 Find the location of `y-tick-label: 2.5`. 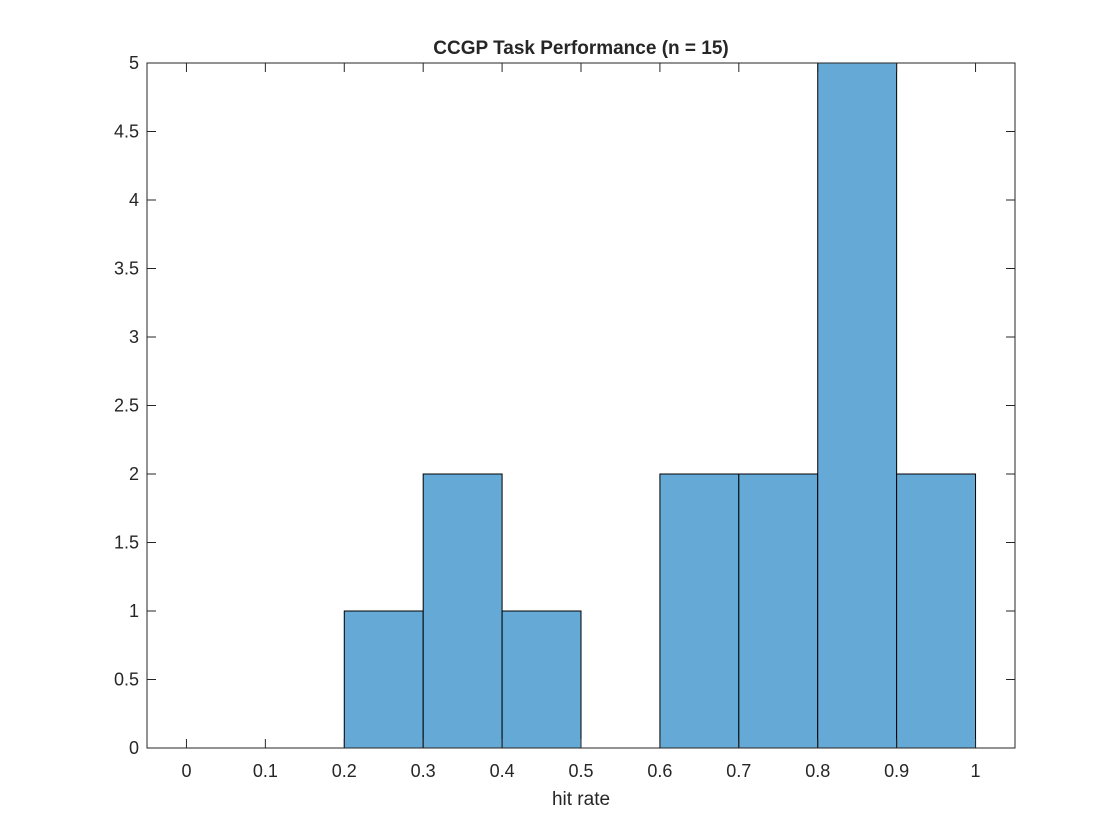

y-tick-label: 2.5 is located at coordinates (126, 406).